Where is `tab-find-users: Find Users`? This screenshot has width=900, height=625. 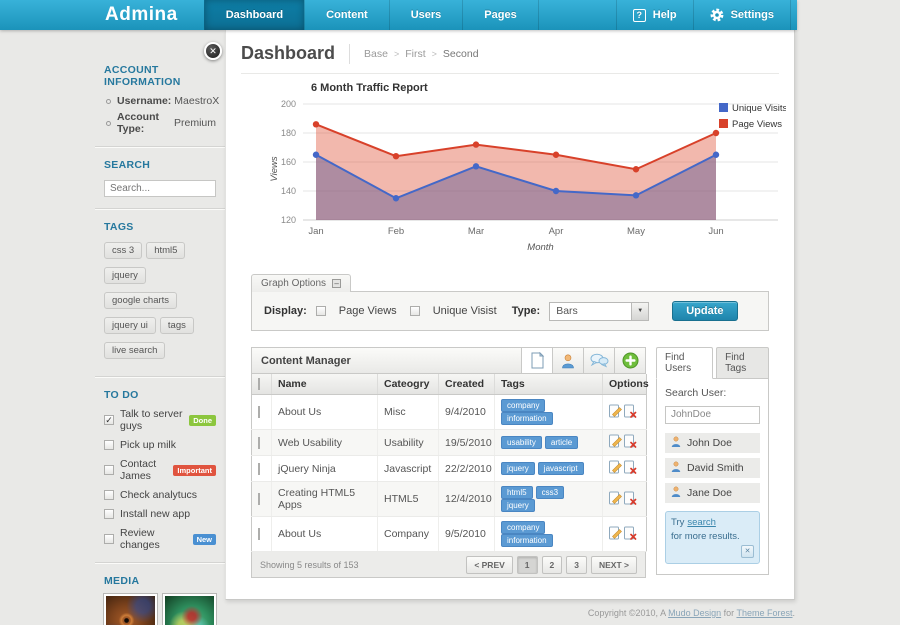 tab-find-users: Find Users is located at coordinates (685, 363).